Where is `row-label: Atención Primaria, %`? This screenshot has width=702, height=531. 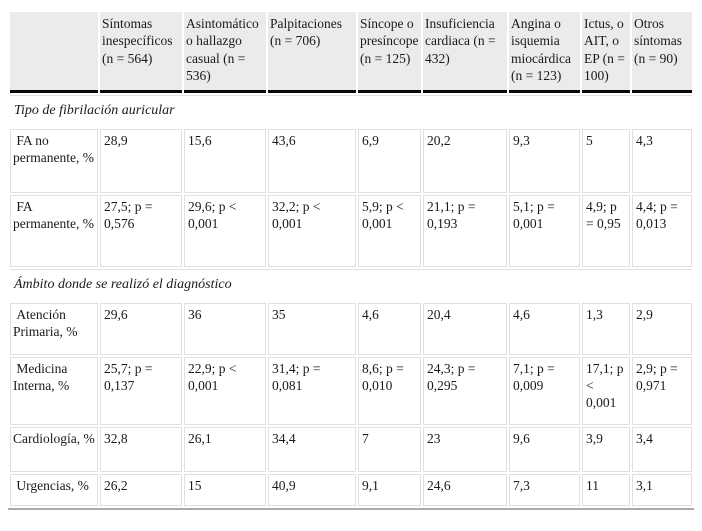 row-label: Atención Primaria, % is located at coordinates (54, 328).